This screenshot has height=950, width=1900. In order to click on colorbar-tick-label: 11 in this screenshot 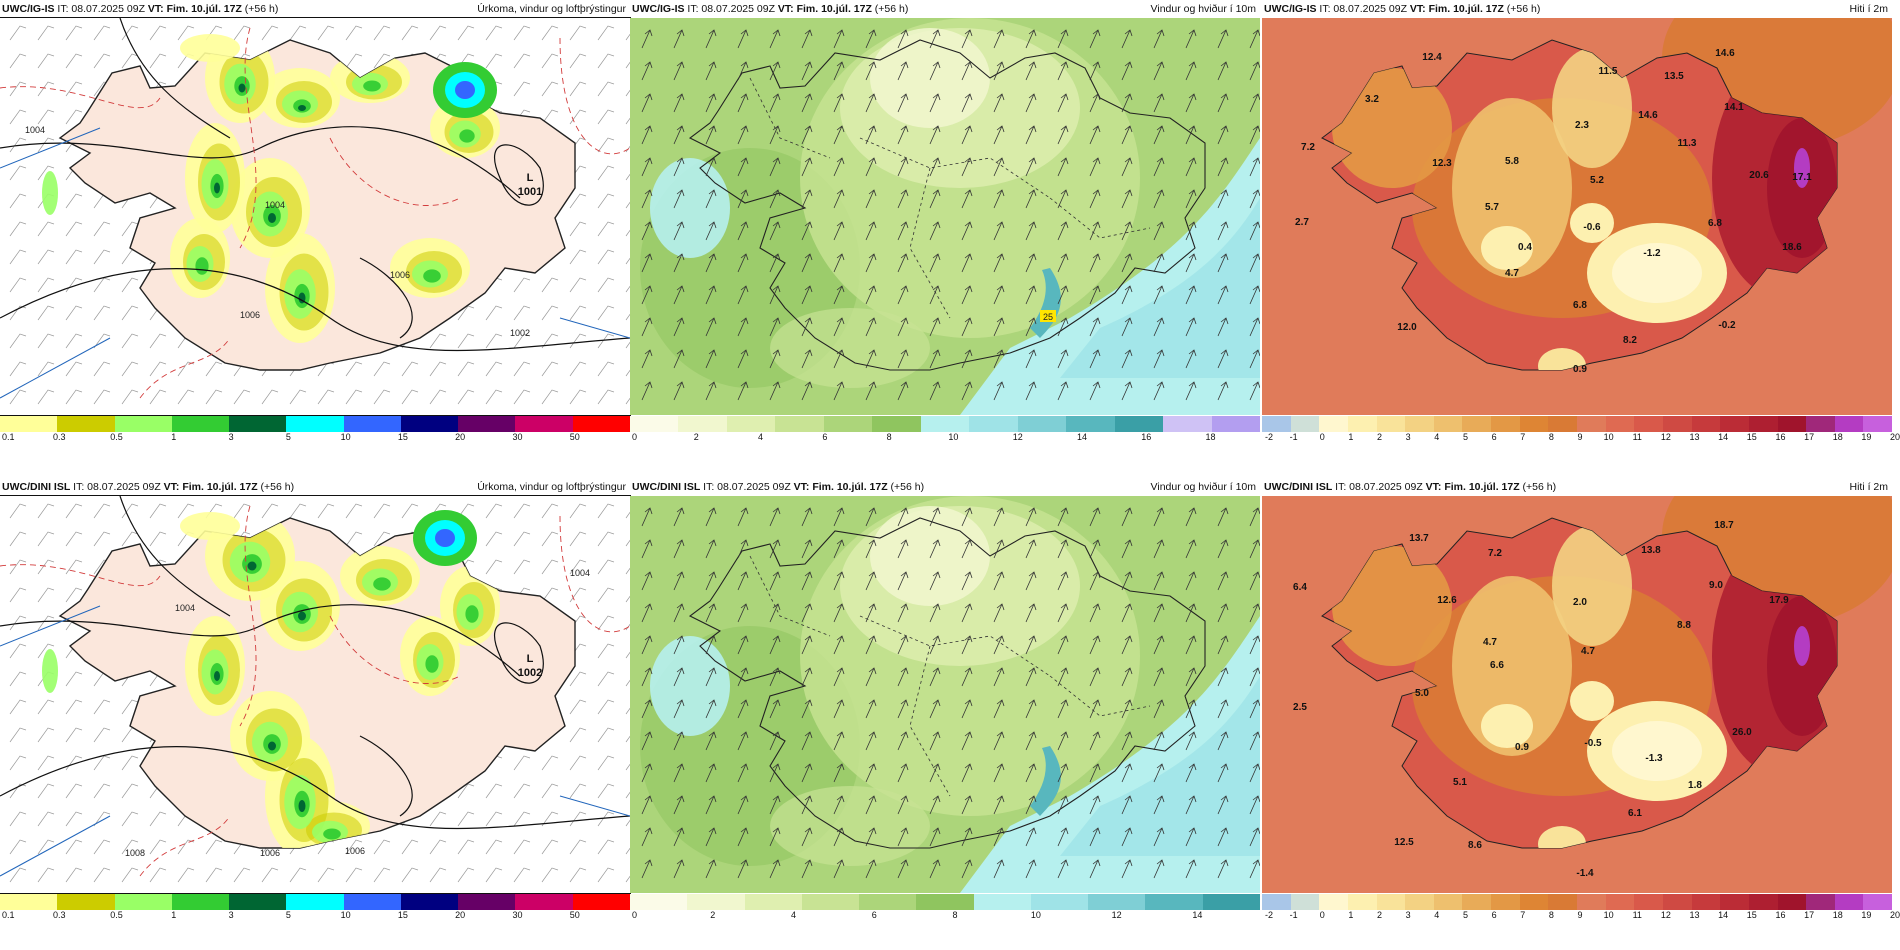, I will do `click(1637, 437)`.